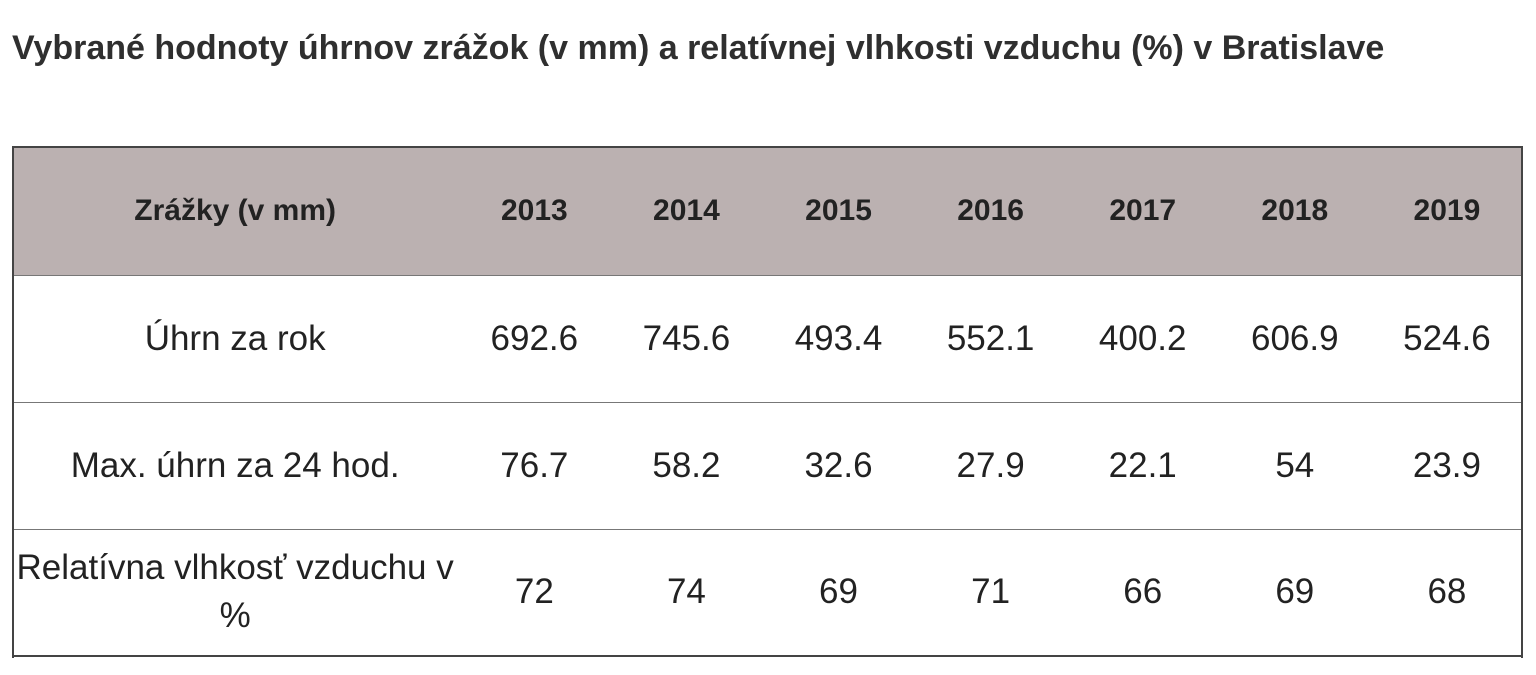 The height and width of the screenshot is (675, 1536). Describe the element at coordinates (1294, 211) in the screenshot. I see `header-year-cell: 2018` at that location.